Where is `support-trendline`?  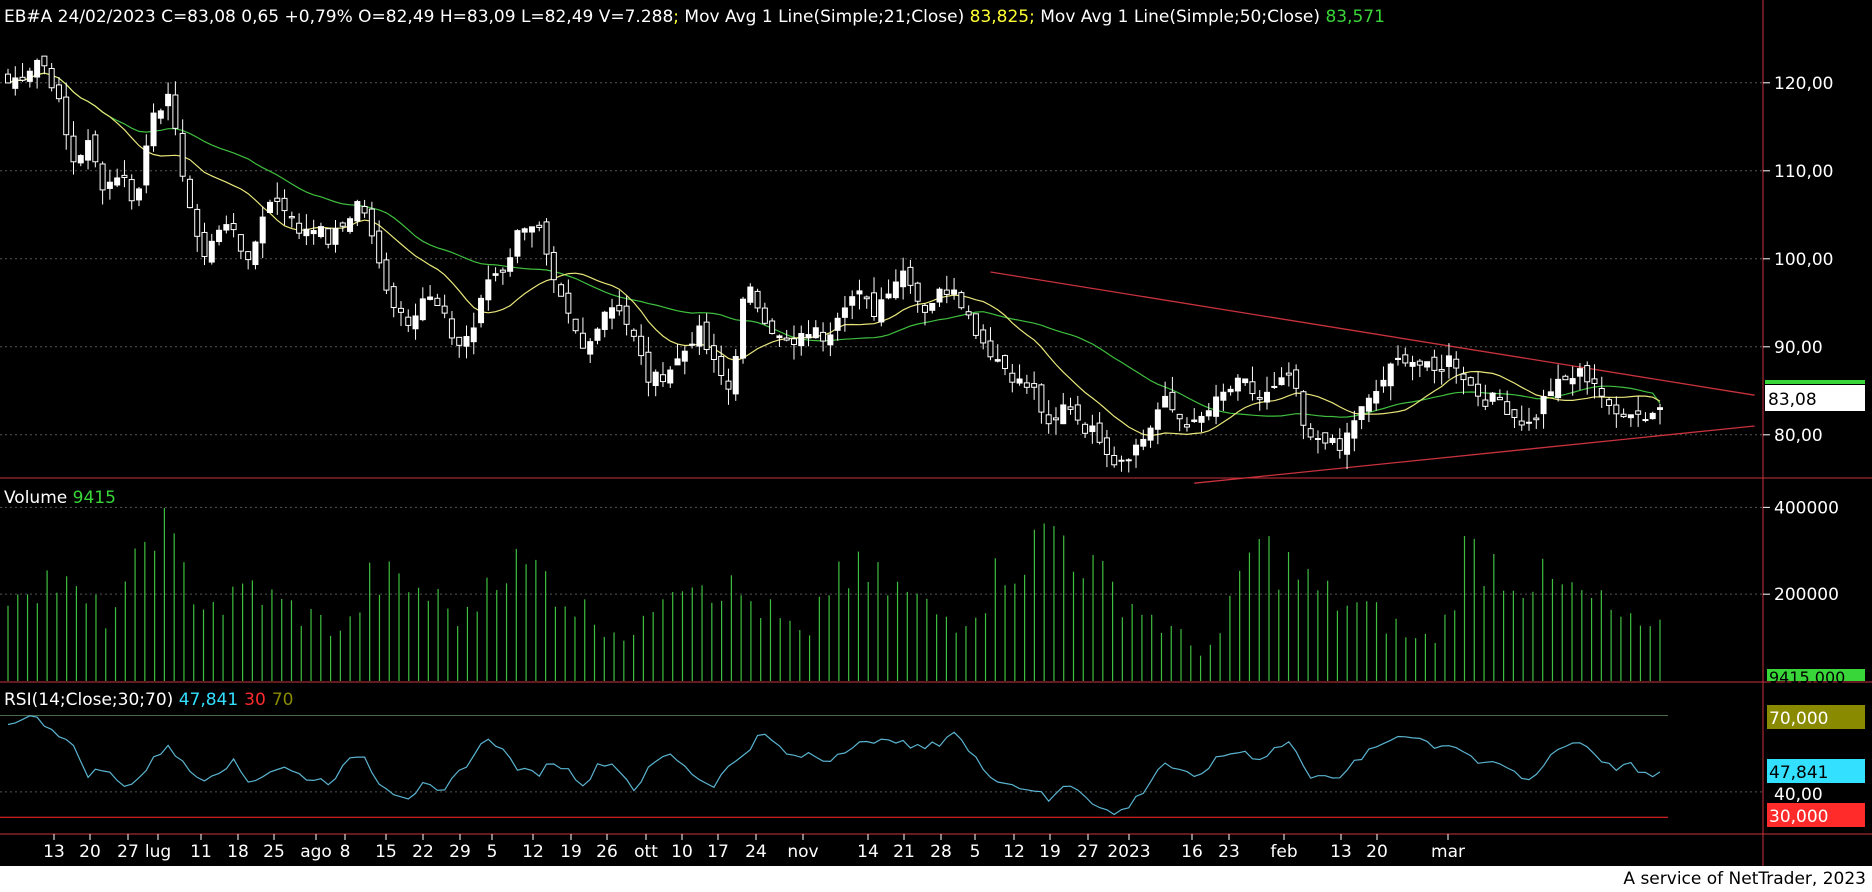
support-trendline is located at coordinates (1474, 454).